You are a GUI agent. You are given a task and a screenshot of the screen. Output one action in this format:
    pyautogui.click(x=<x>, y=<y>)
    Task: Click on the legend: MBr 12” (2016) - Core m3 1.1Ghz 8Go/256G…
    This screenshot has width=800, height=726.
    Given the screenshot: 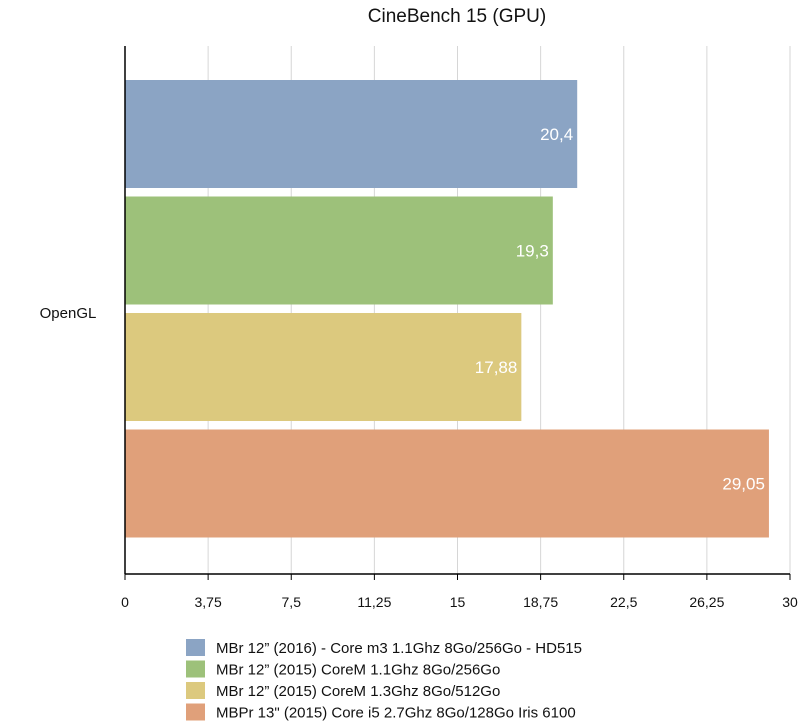 What is the action you would take?
    pyautogui.click(x=384, y=680)
    